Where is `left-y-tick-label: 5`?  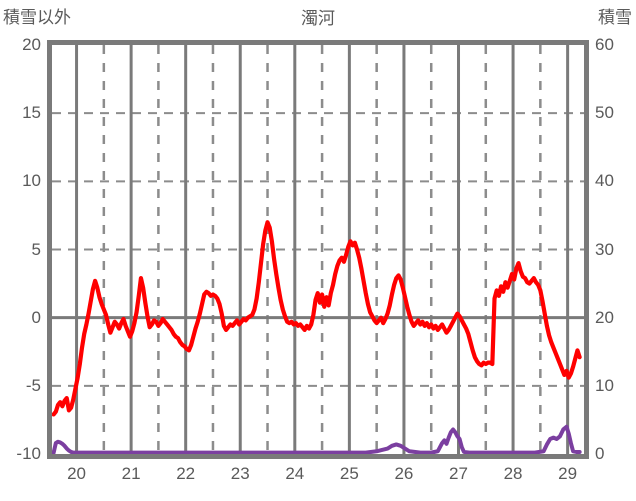
left-y-tick-label: 5 is located at coordinates (36, 249).